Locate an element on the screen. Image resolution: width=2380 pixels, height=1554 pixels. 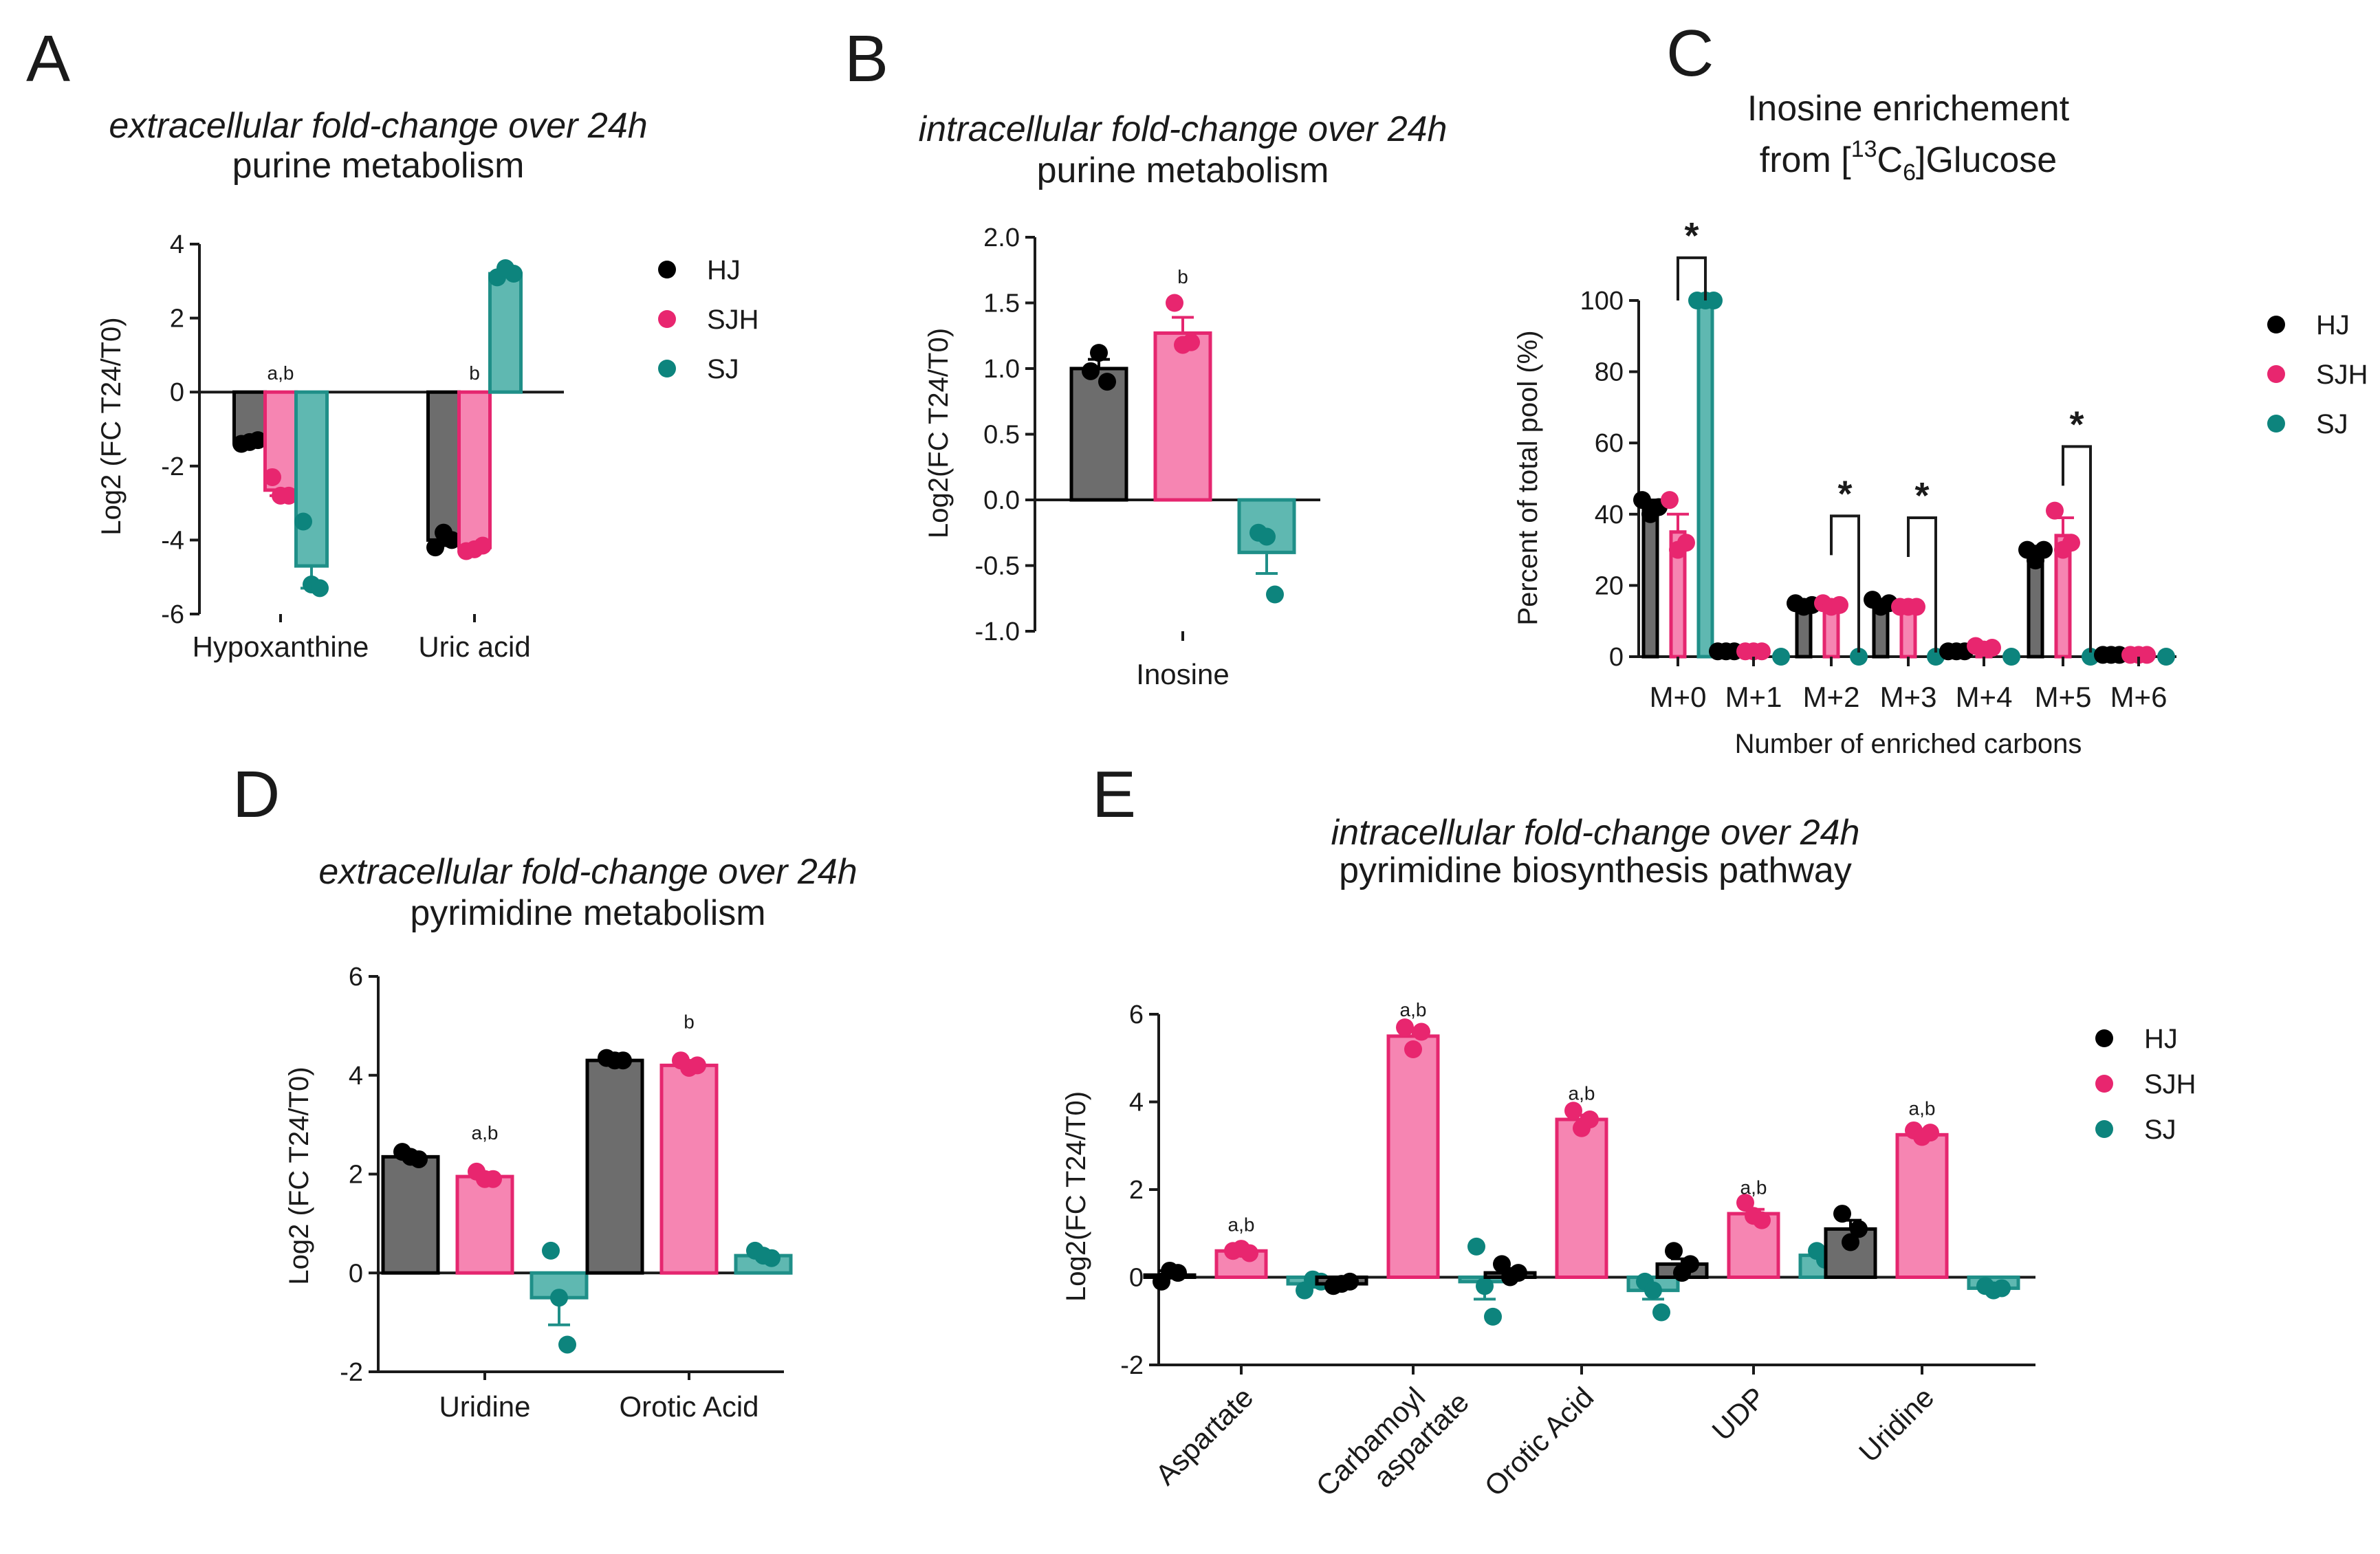
x-axis-label: Number of enriched carbons is located at coordinates (1908, 744).